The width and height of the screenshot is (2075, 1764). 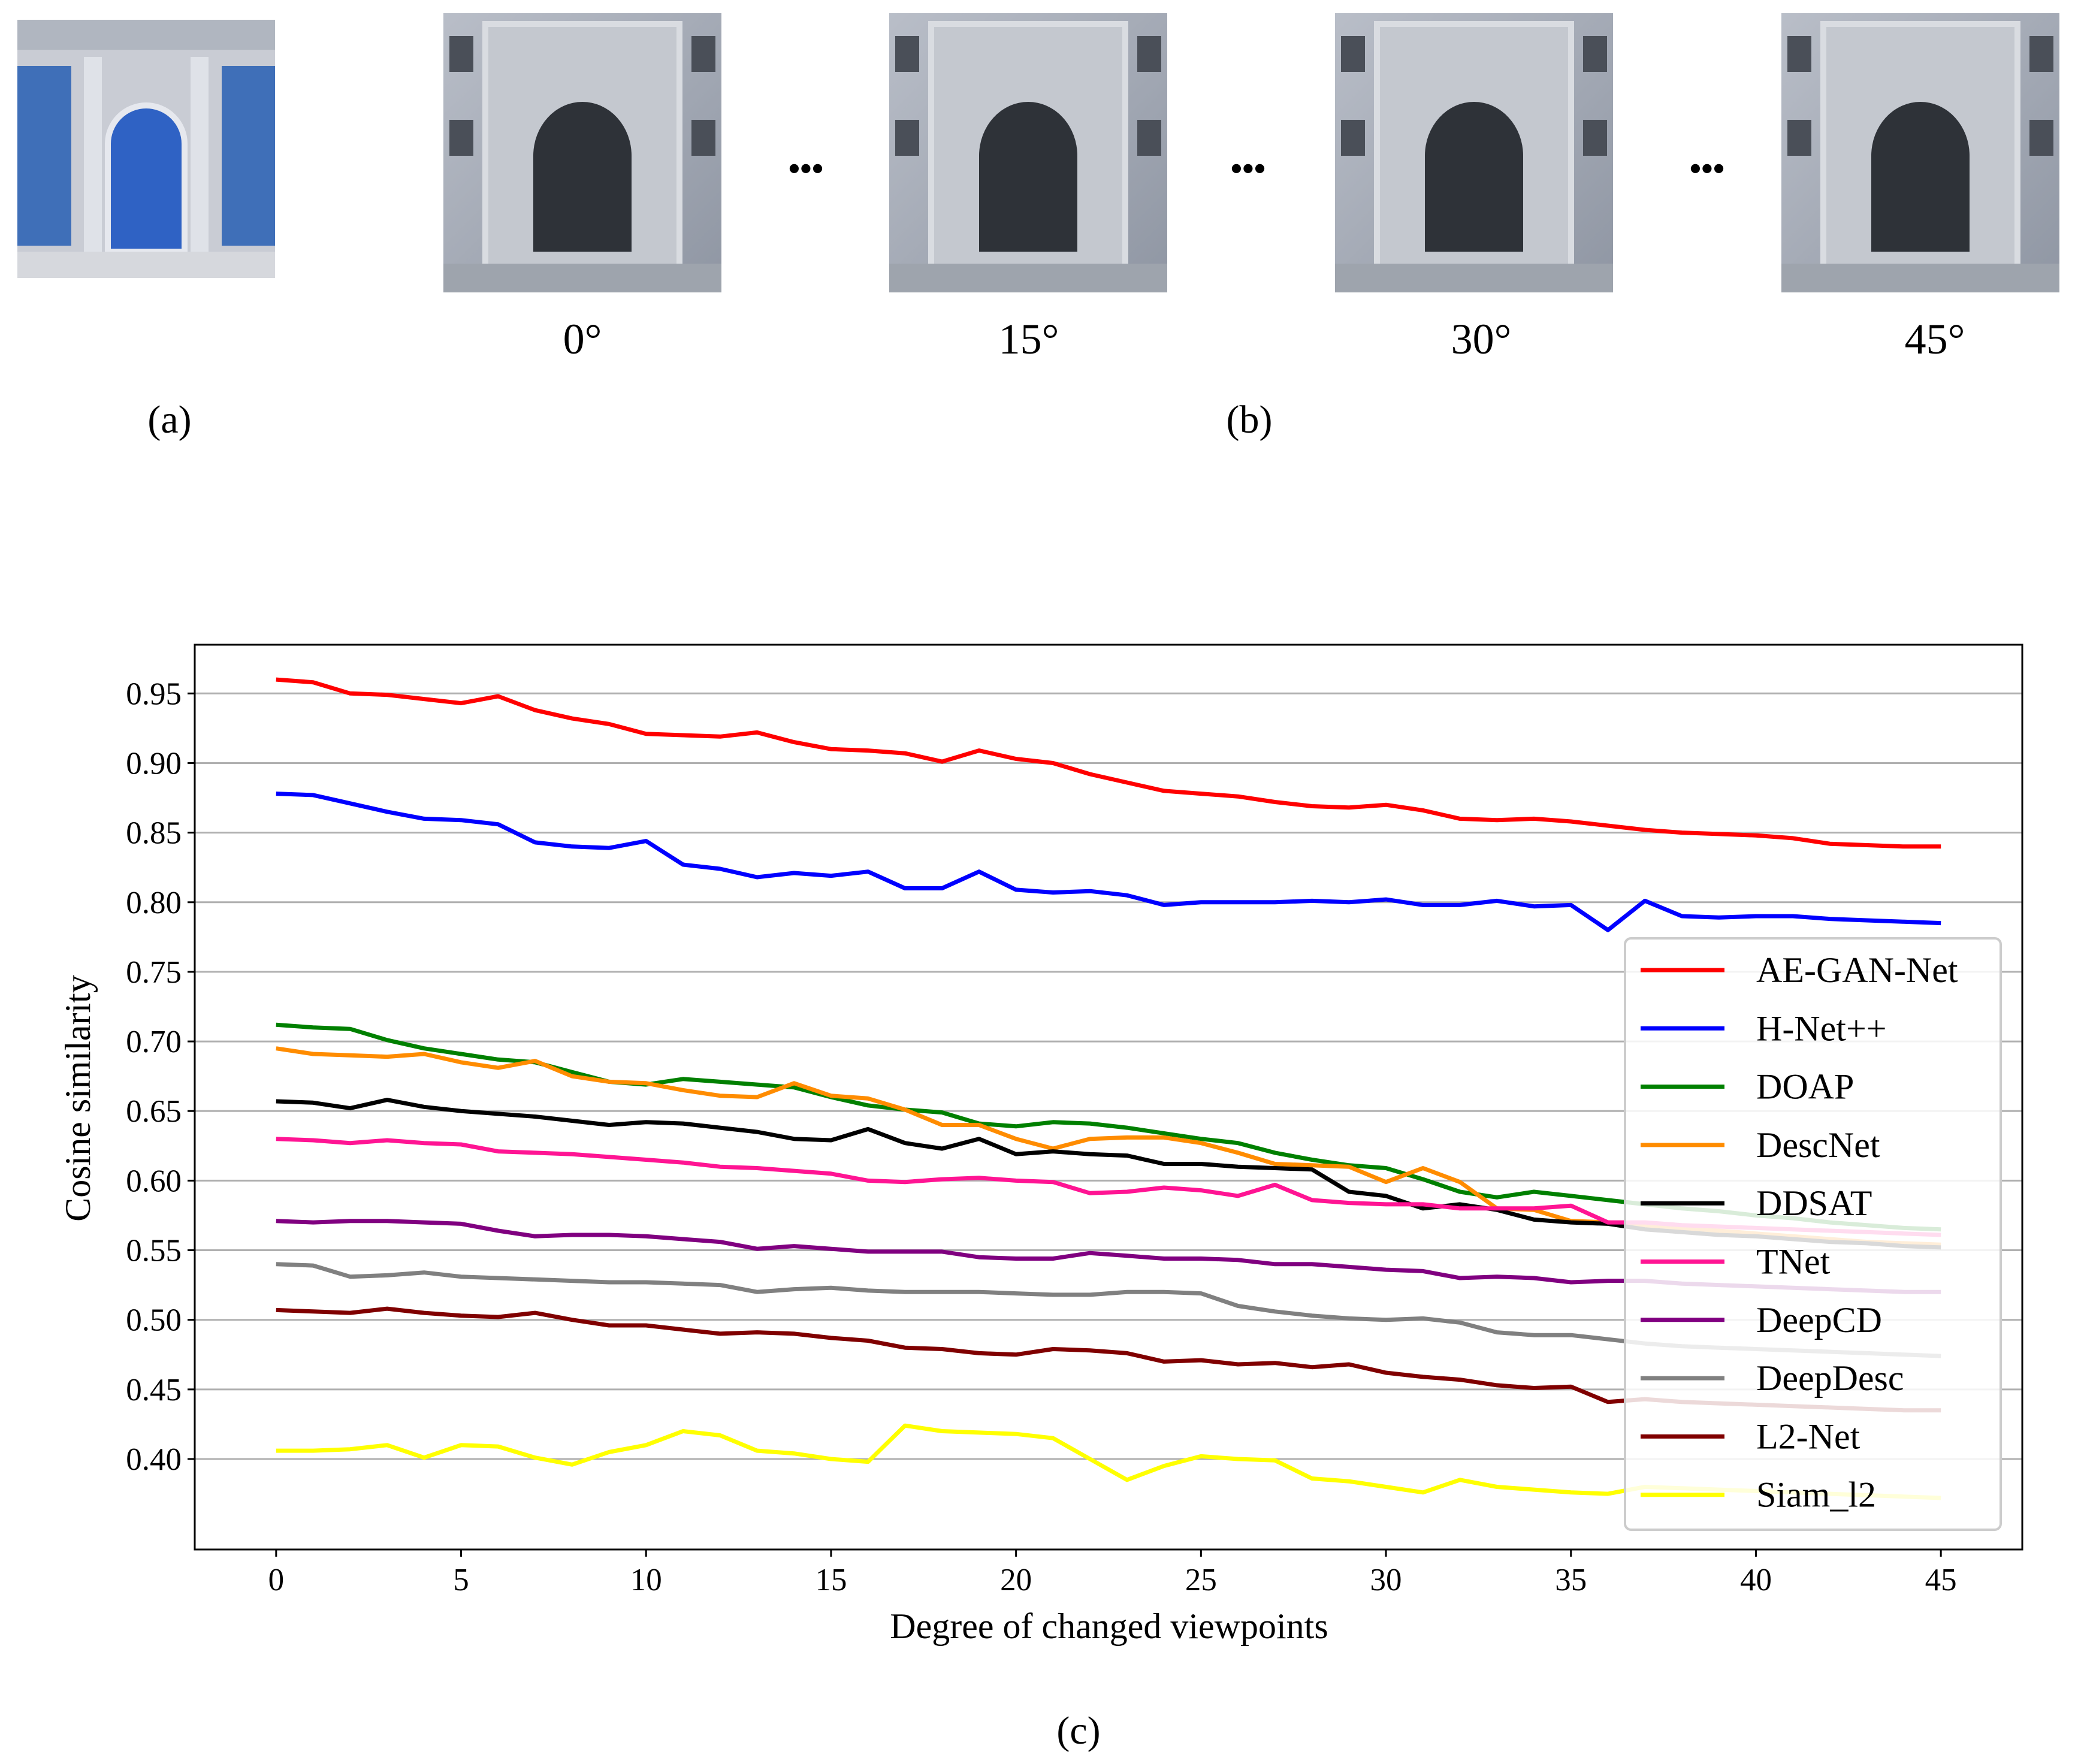 What do you see at coordinates (1808, 1436) in the screenshot?
I see `legend-label: L2-Net` at bounding box center [1808, 1436].